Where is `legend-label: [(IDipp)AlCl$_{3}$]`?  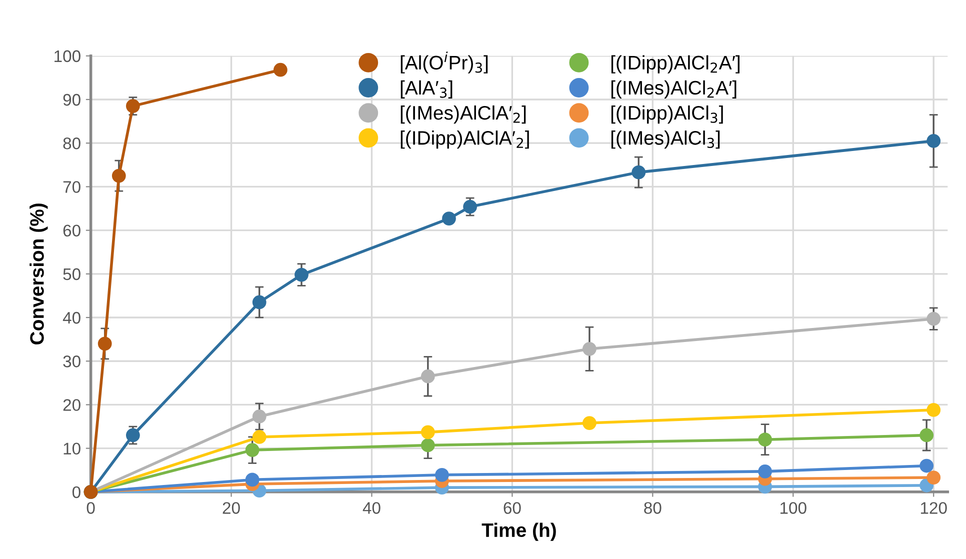 legend-label: [(IDipp)AlCl$_{3}$] is located at coordinates (667, 114).